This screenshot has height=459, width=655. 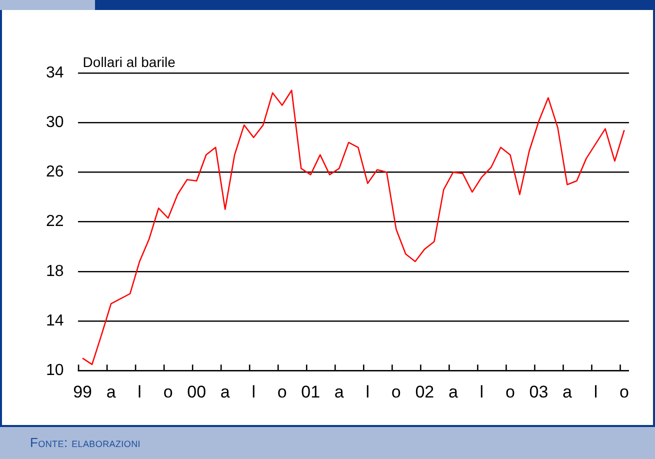 I want to click on y-axis-title: Dollari al barile, so click(x=129, y=62).